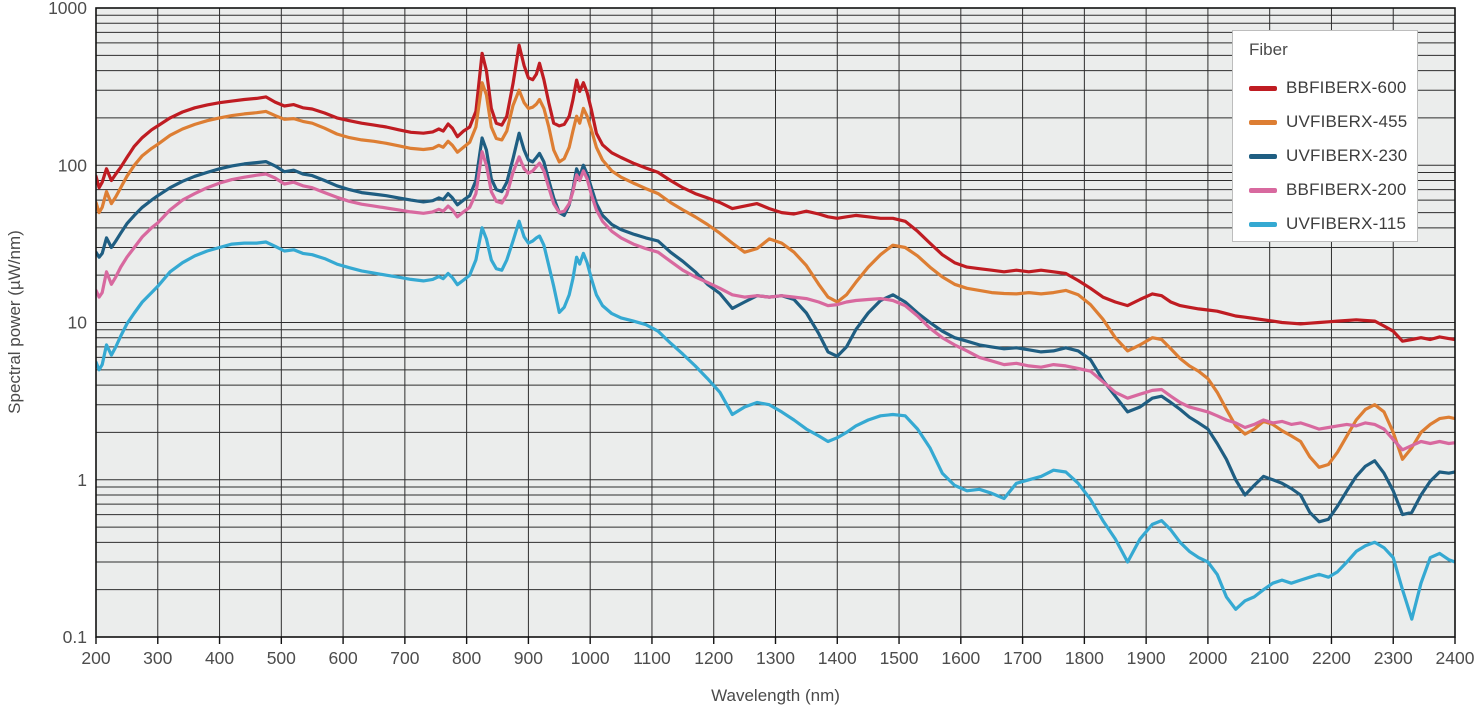  I want to click on x-tick-label: 1100, so click(652, 658).